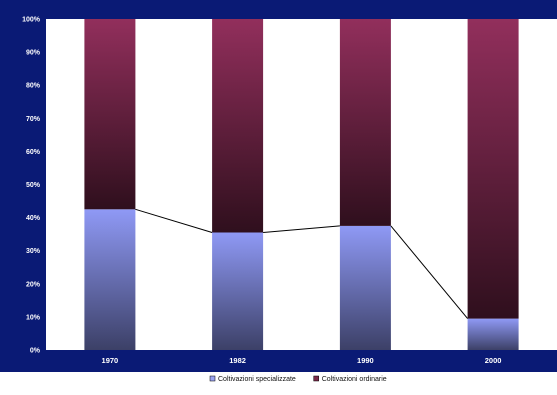 Image resolution: width=557 pixels, height=395 pixels. Describe the element at coordinates (33, 218) in the screenshot. I see `y-tick-label: 40%` at that location.